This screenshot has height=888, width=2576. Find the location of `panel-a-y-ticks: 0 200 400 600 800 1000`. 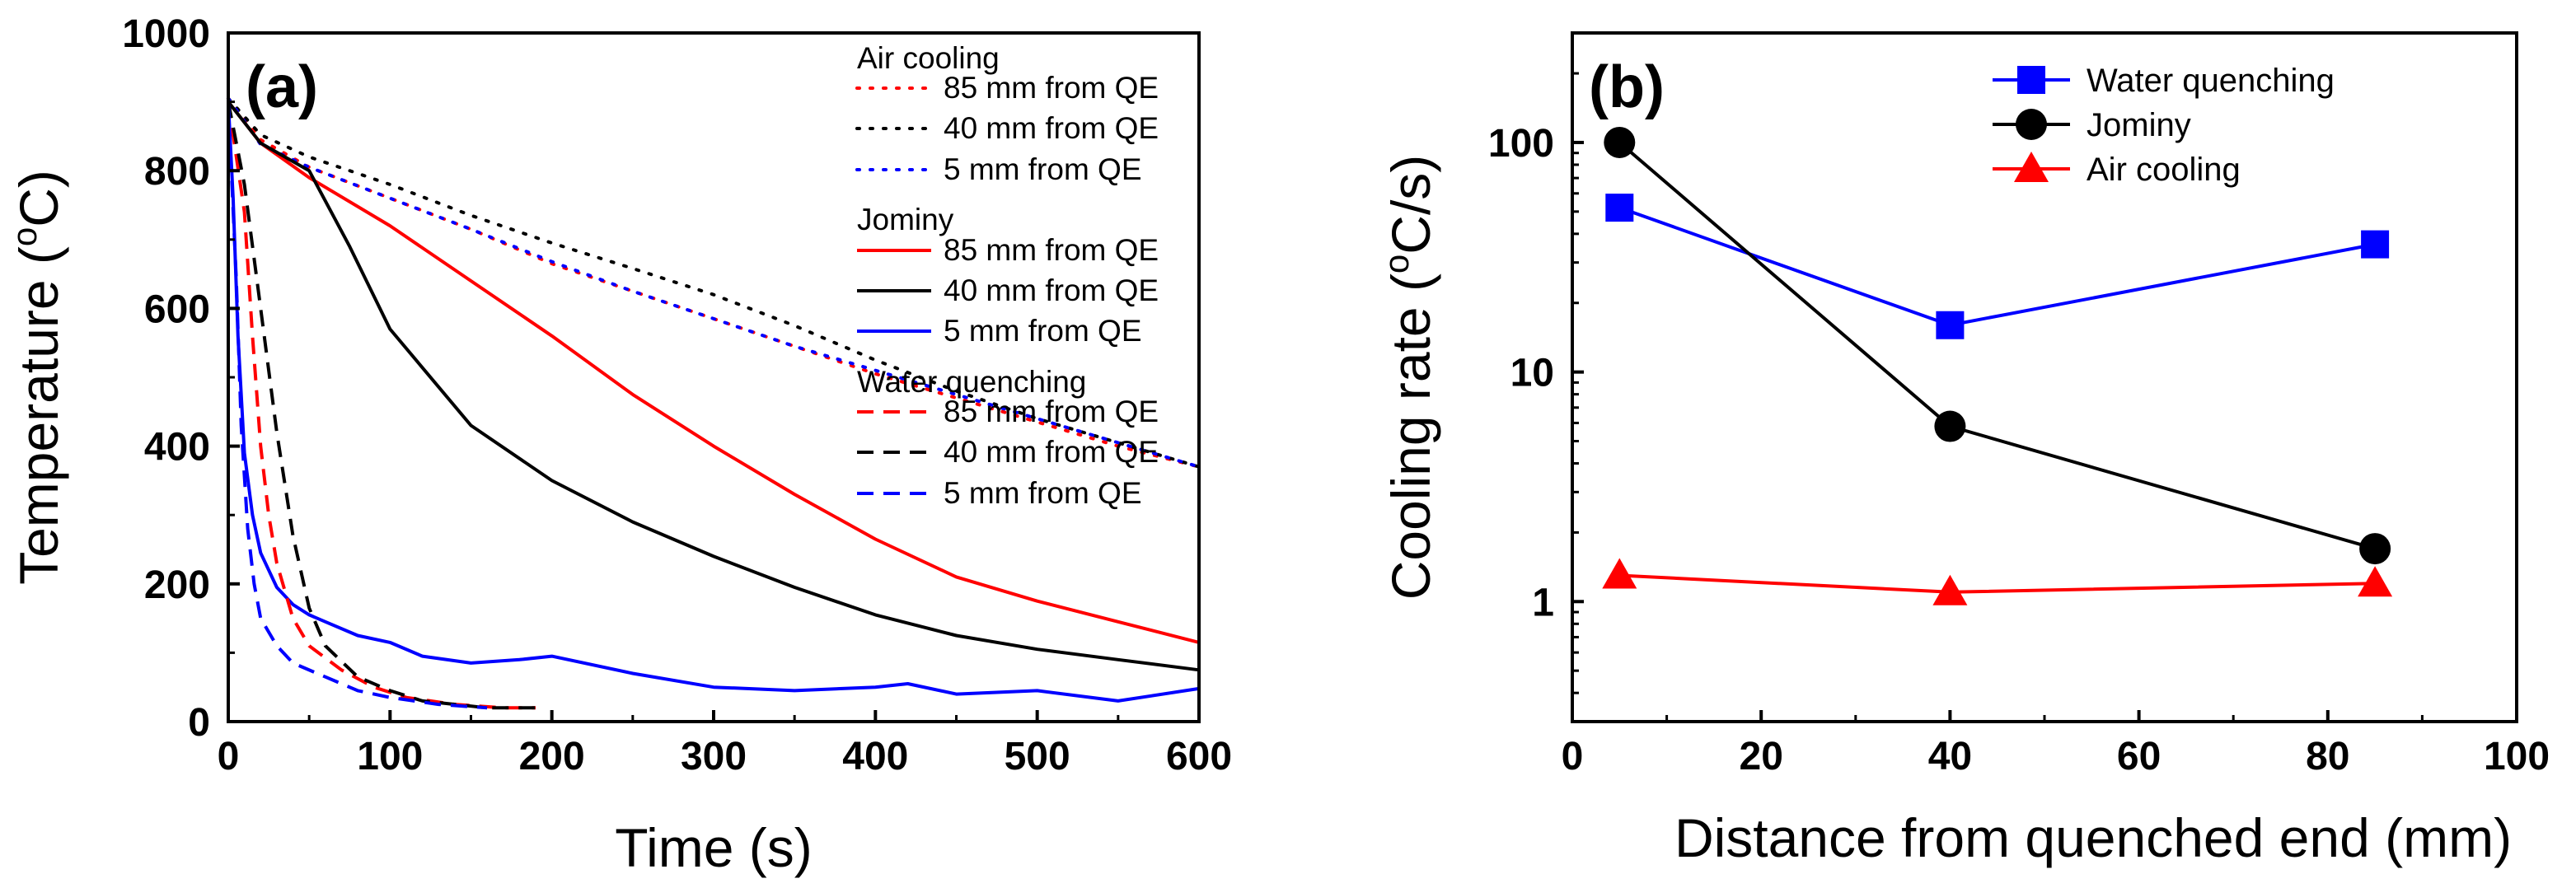

panel-a-y-ticks: 0 200 400 600 800 1000 is located at coordinates (181, 378).